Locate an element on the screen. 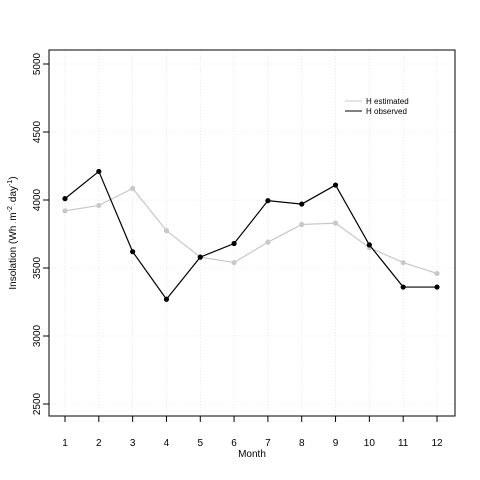 The image size is (480, 480). legend: H estimated H observed is located at coordinates (377, 106).